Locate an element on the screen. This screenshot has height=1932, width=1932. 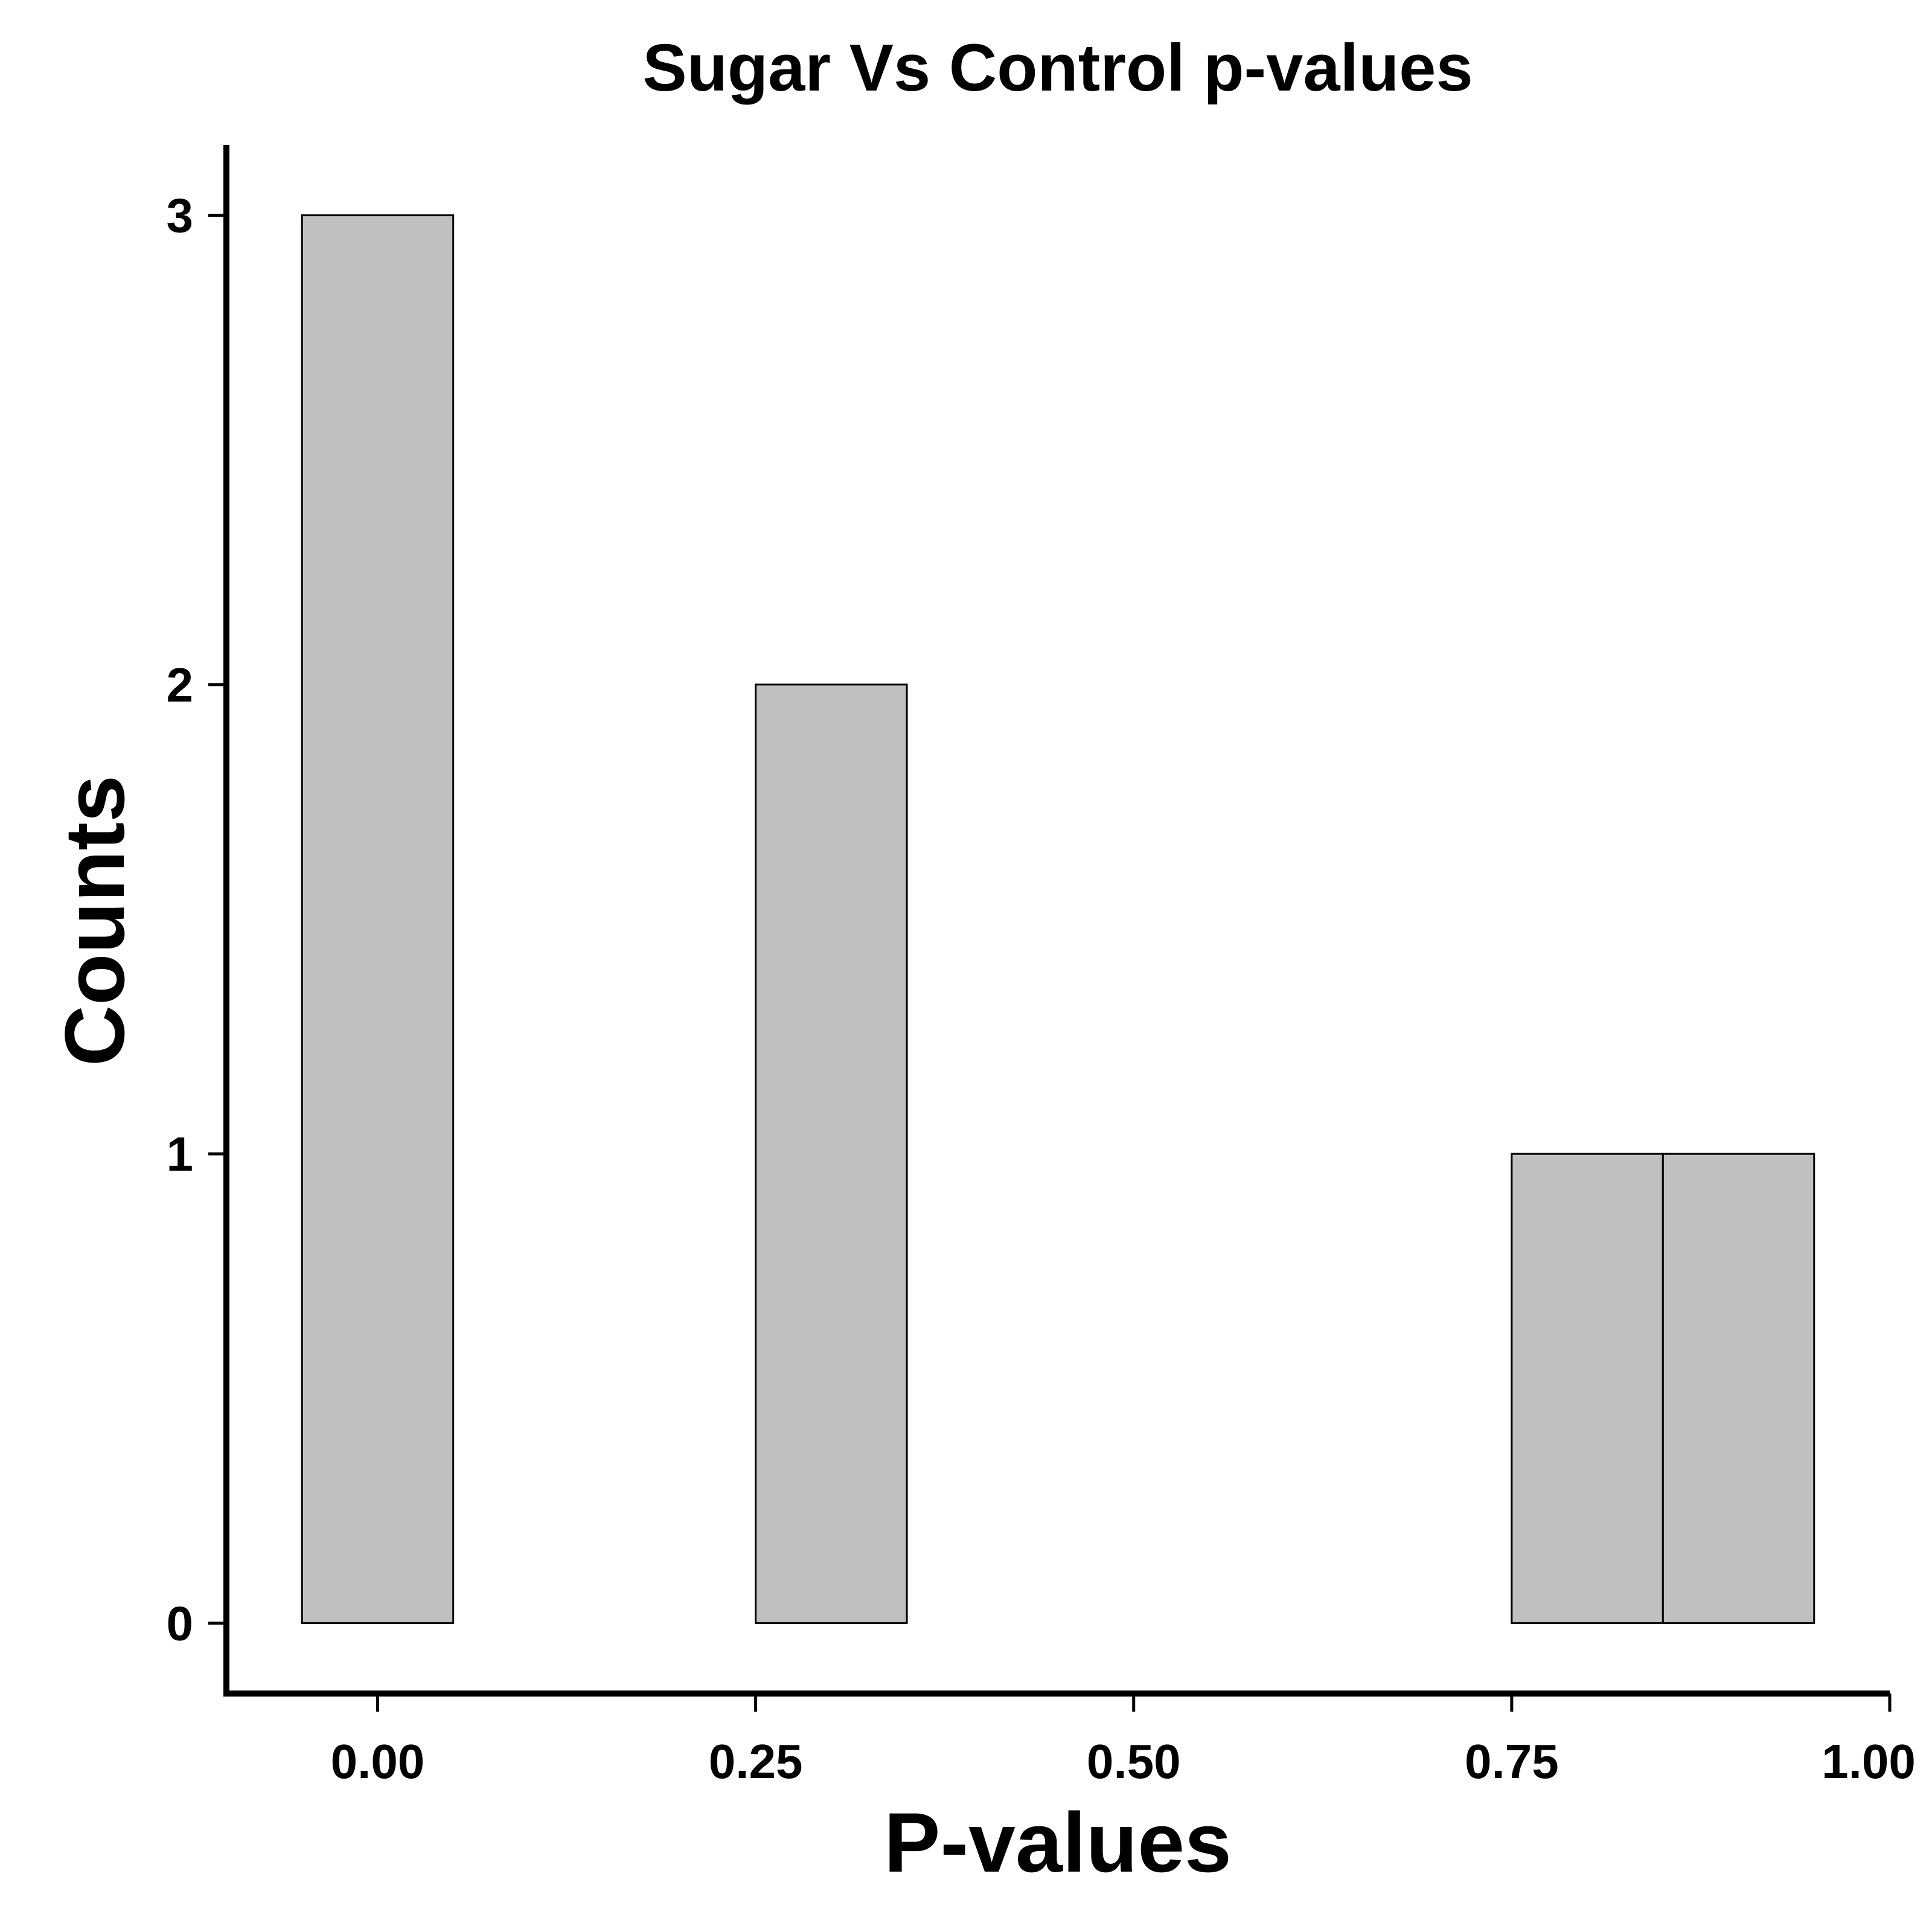
y-tick-label-2: 2 is located at coordinates (181, 685).